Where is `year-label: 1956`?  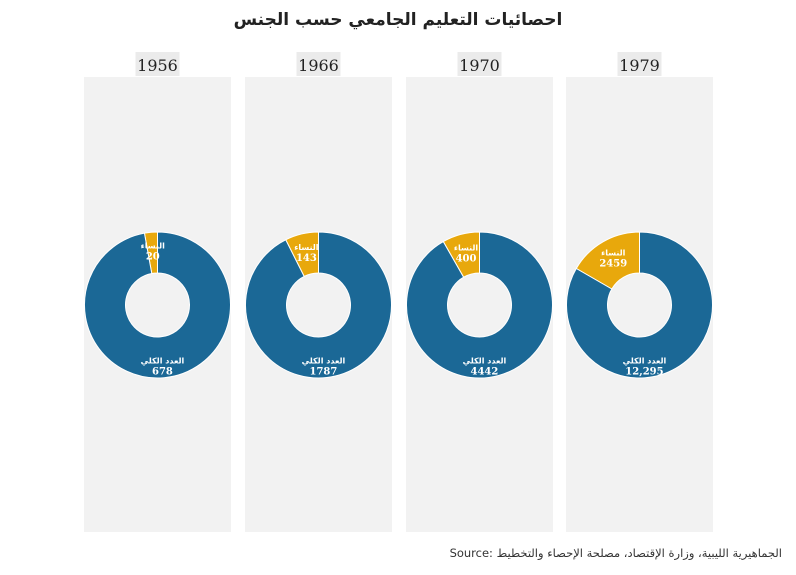
year-label: 1956 is located at coordinates (157, 65).